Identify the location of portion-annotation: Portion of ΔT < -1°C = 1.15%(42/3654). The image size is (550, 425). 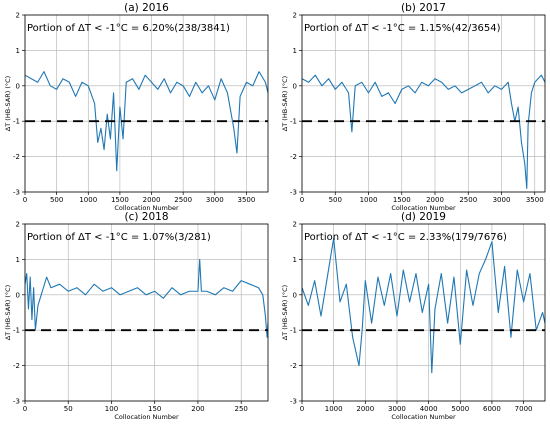
(402, 28).